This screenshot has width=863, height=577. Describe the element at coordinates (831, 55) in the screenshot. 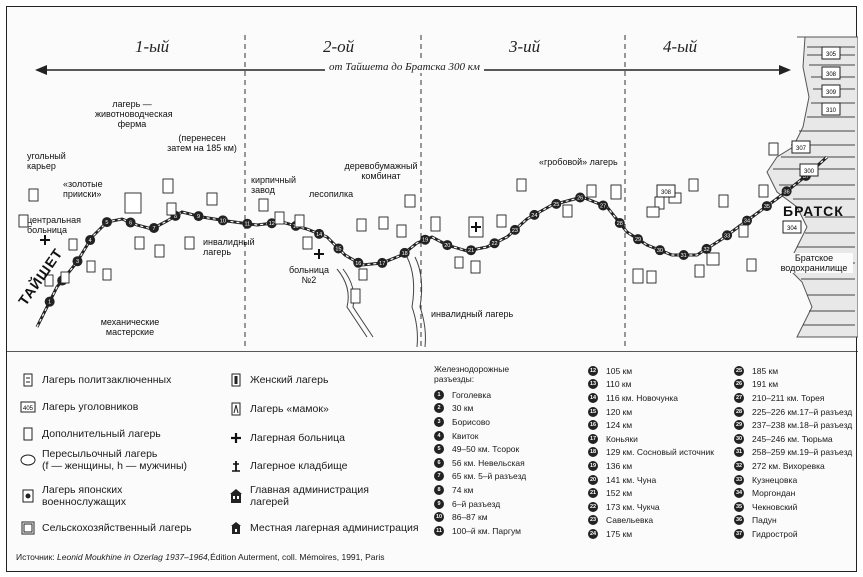

I see `svg-text: 305` at that location.